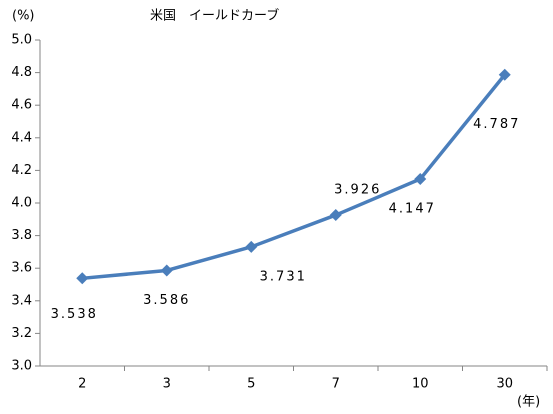 This screenshot has height=414, width=553. Describe the element at coordinates (496, 124) in the screenshot. I see `data-label: 4.787` at that location.